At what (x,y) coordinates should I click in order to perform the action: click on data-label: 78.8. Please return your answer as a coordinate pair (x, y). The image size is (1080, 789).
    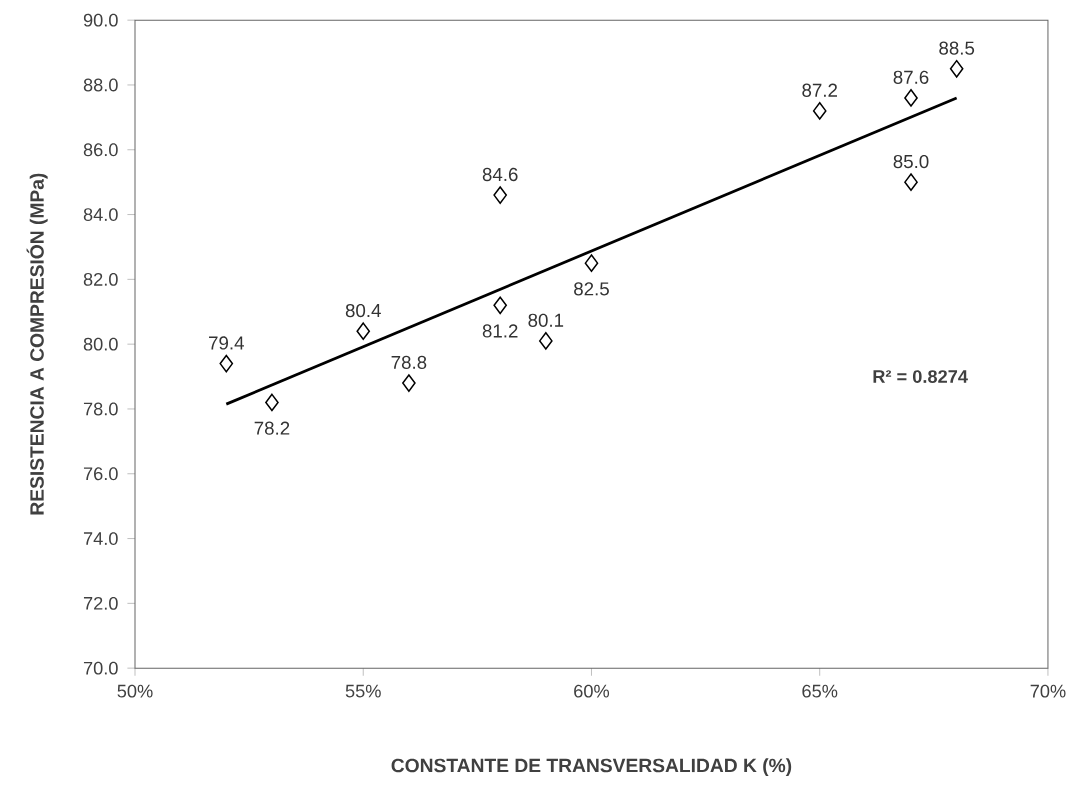
    Looking at the image, I should click on (409, 362).